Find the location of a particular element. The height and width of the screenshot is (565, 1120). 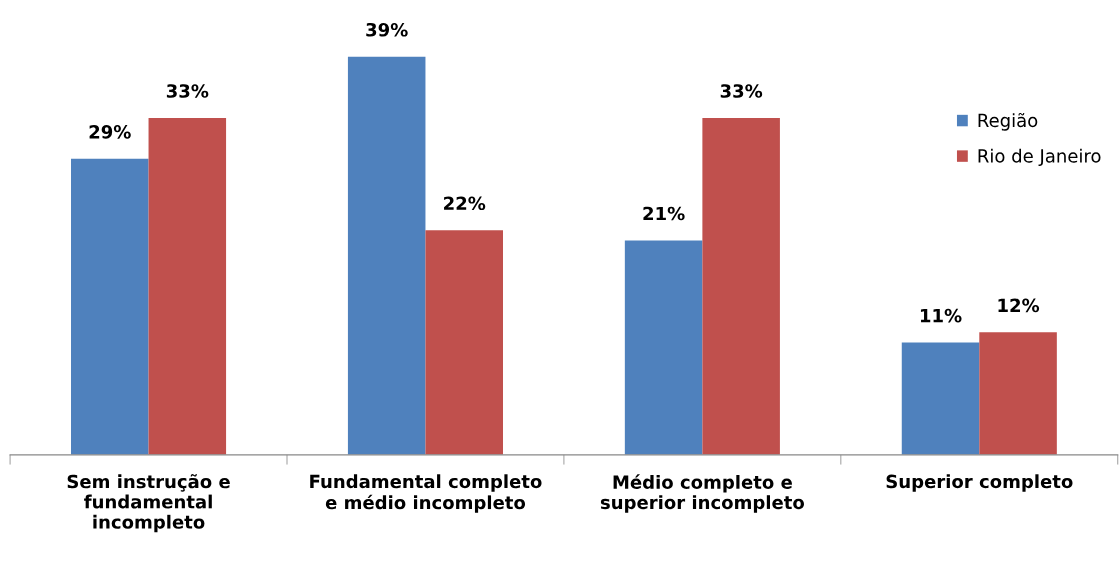

legend-label: Rio de Janeiro is located at coordinates (1039, 157).